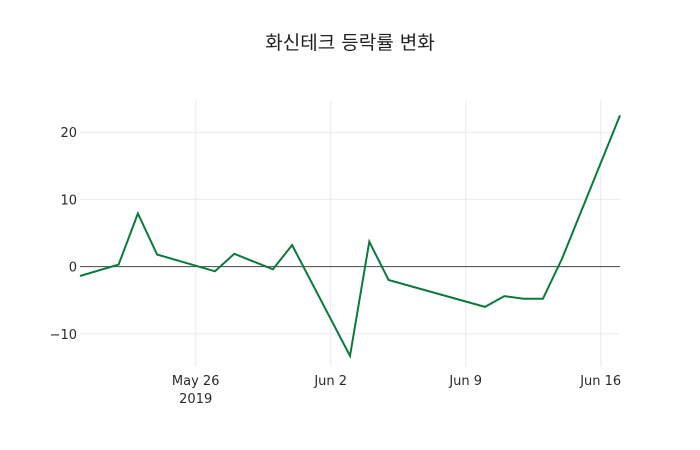 The image size is (700, 450). I want to click on x-tick-label: Jun 16, so click(600, 381).